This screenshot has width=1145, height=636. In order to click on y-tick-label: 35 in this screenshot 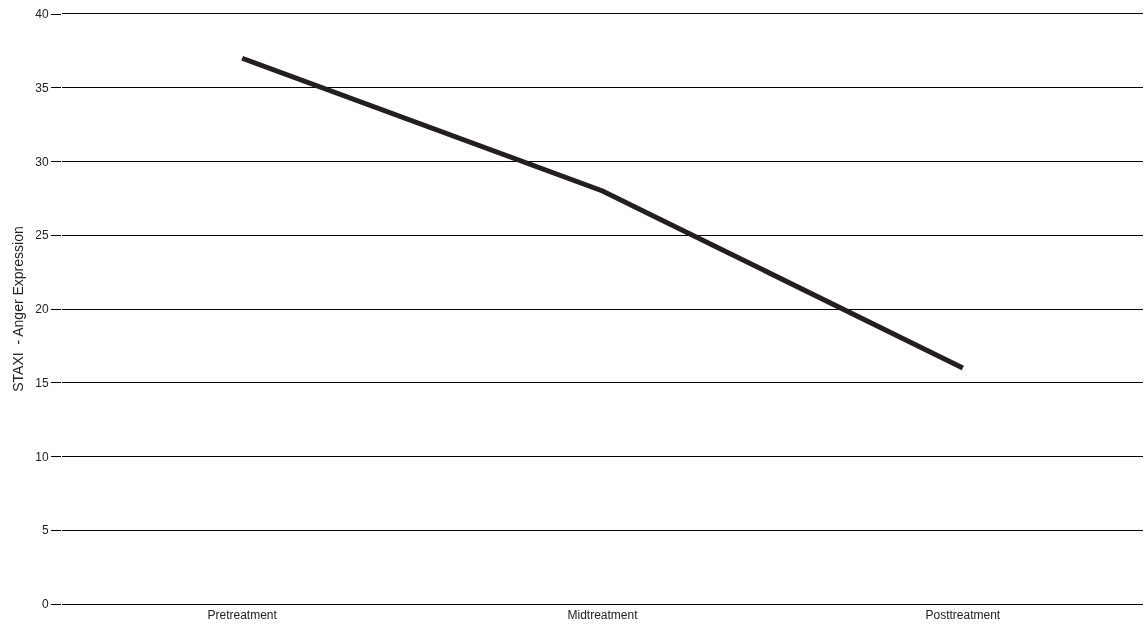, I will do `click(42, 87)`.